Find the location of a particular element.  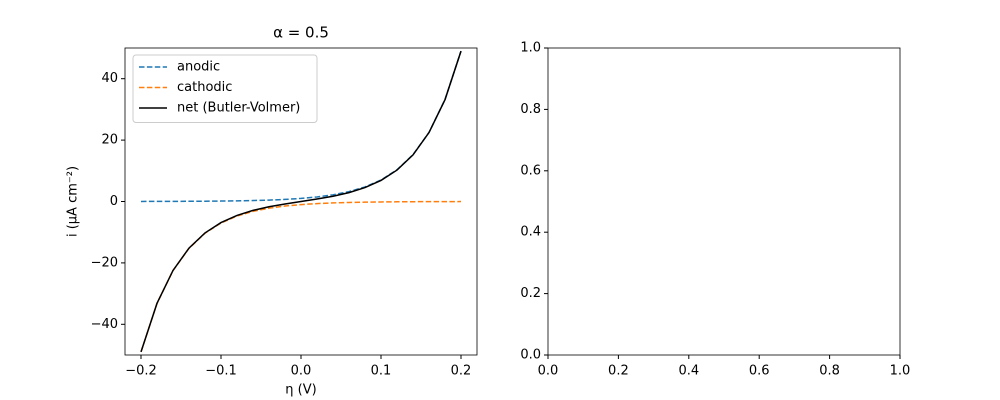

y-tick-label: −20 is located at coordinates (104, 262).